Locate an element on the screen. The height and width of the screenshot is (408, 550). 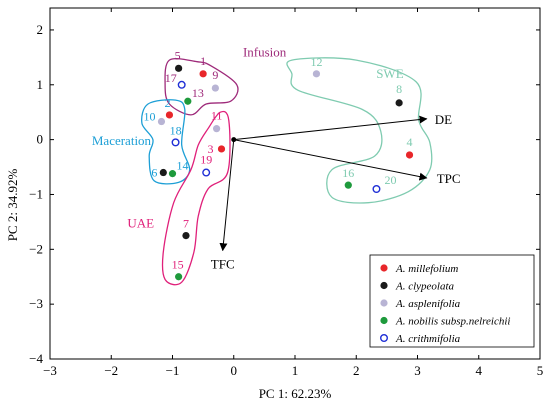
group-label-uae: UAE is located at coordinates (140, 222).